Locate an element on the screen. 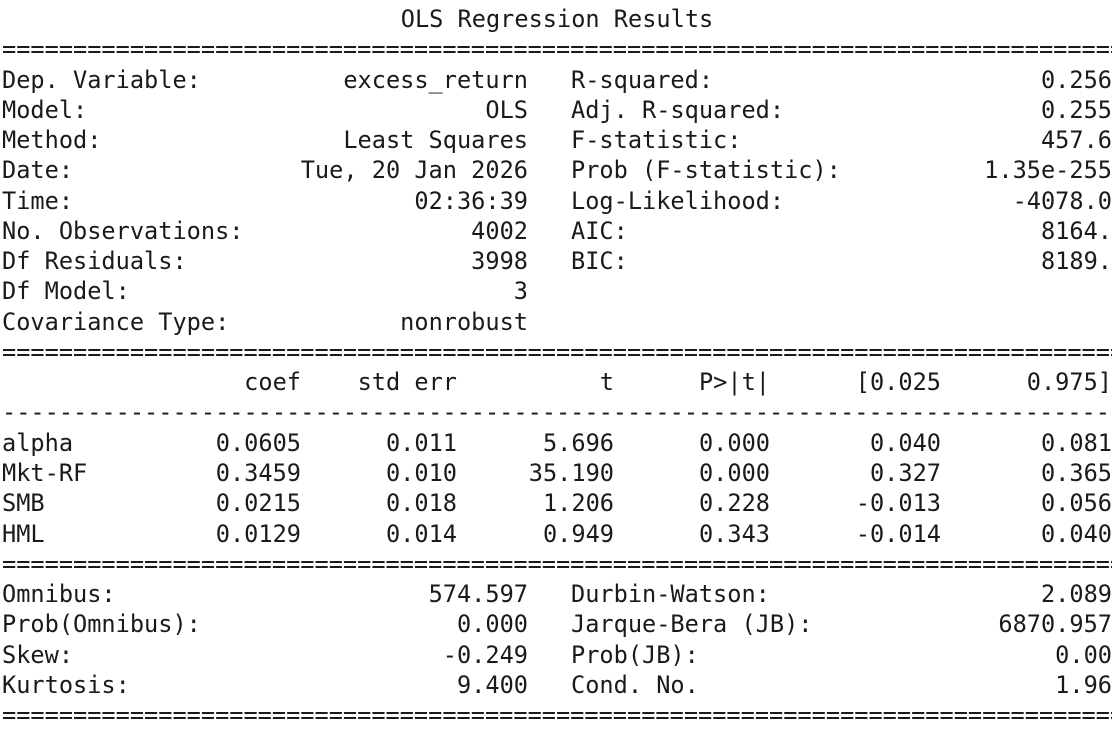 The image size is (1118, 738). diagnostic-value: 0.000 is located at coordinates (492, 624).